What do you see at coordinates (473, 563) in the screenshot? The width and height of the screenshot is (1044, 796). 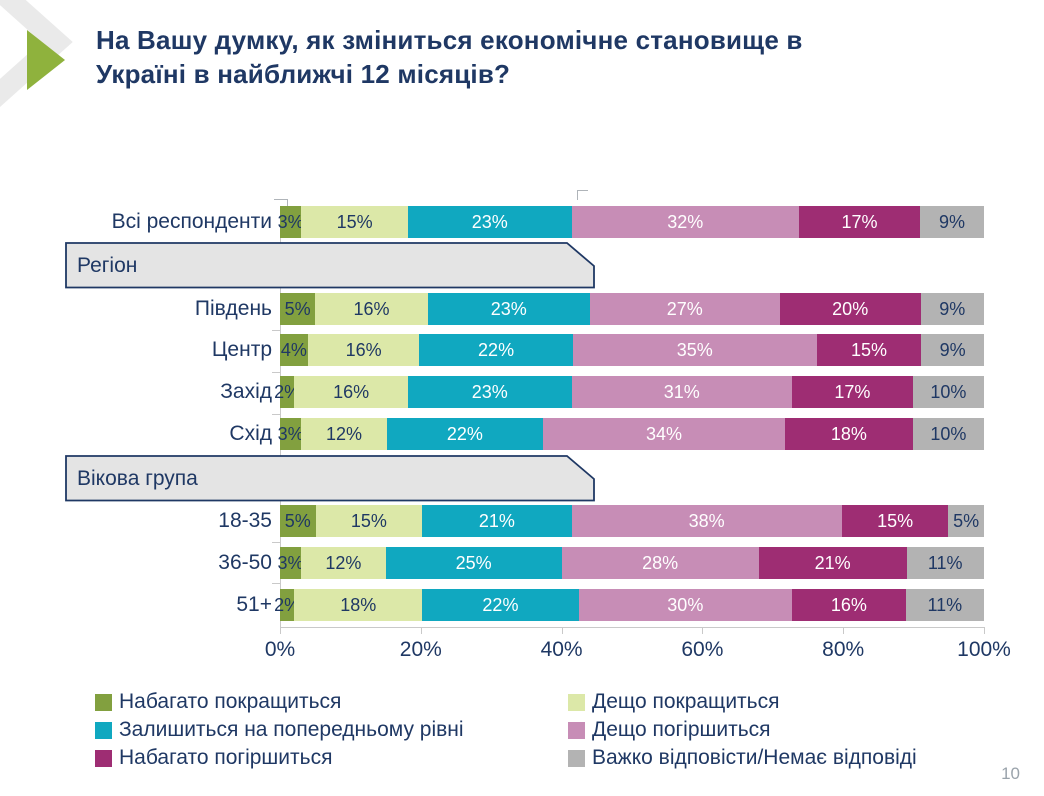 I see `bar-segment: 25%` at bounding box center [473, 563].